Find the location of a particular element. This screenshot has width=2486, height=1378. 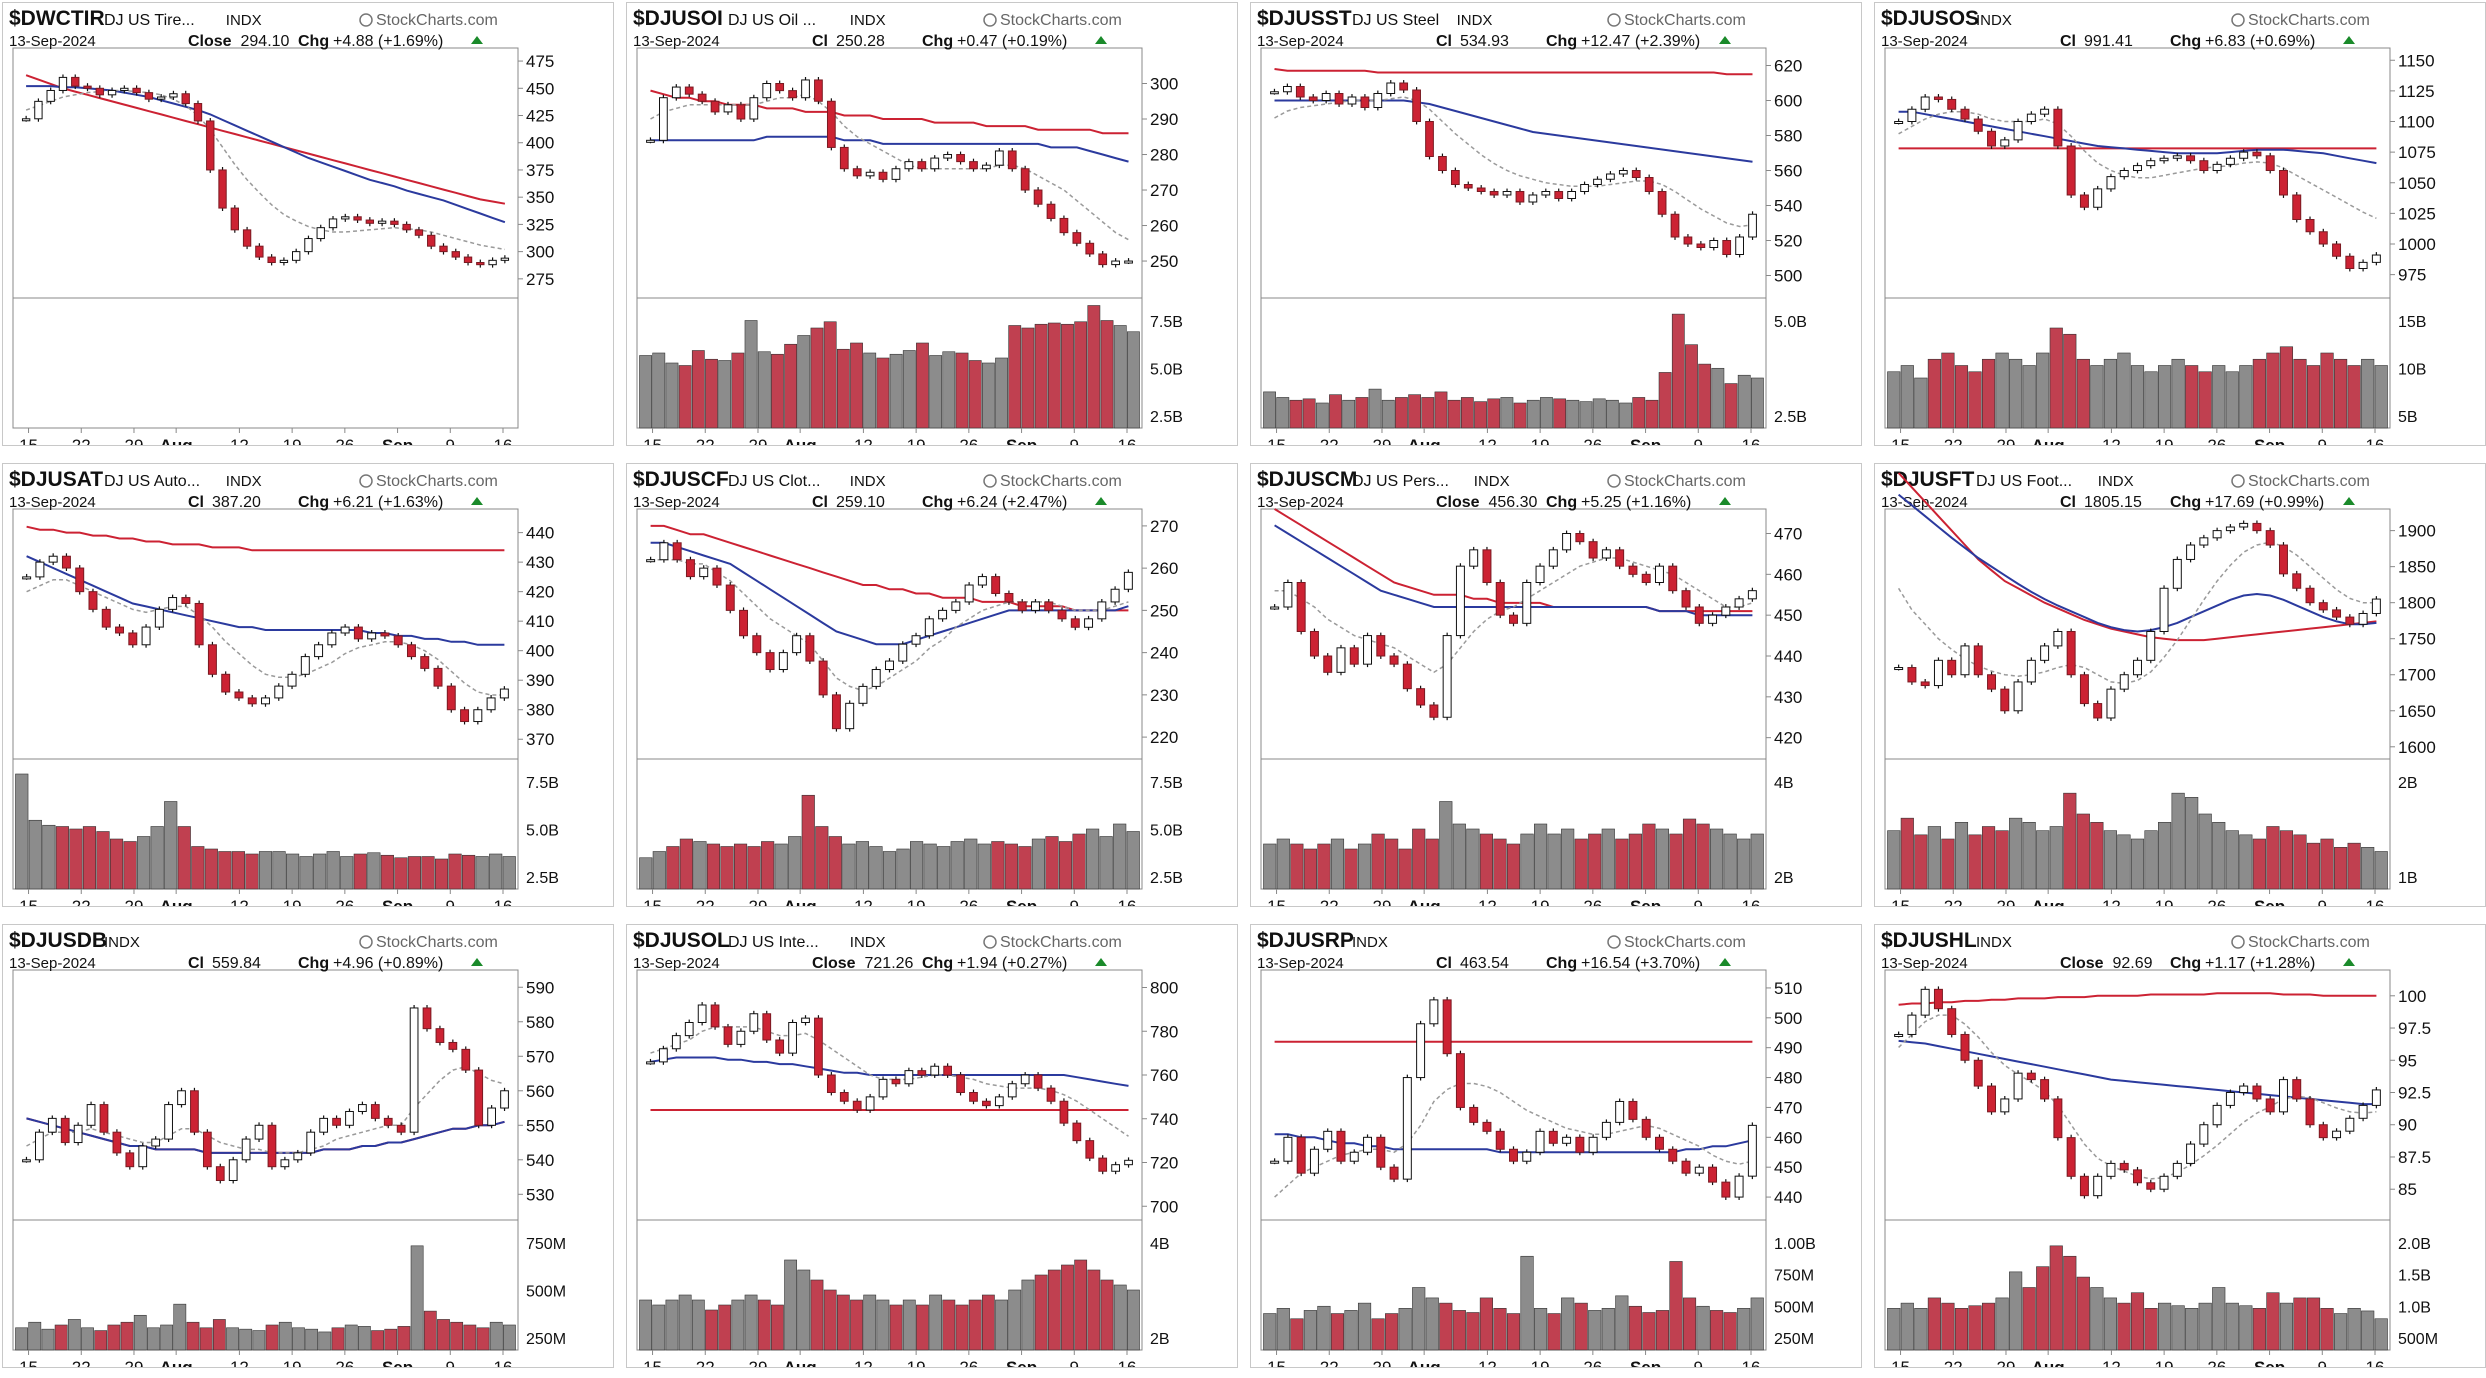

exchange-label: INDX is located at coordinates (1492, 481).